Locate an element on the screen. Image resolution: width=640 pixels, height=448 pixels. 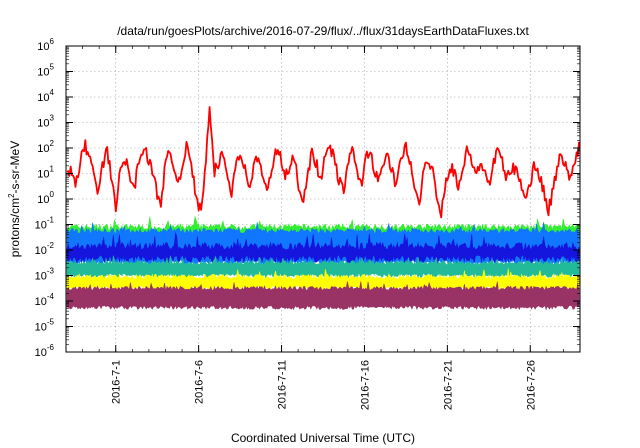
y-tick-label: 10⁻⁴ is located at coordinates (45, 300).